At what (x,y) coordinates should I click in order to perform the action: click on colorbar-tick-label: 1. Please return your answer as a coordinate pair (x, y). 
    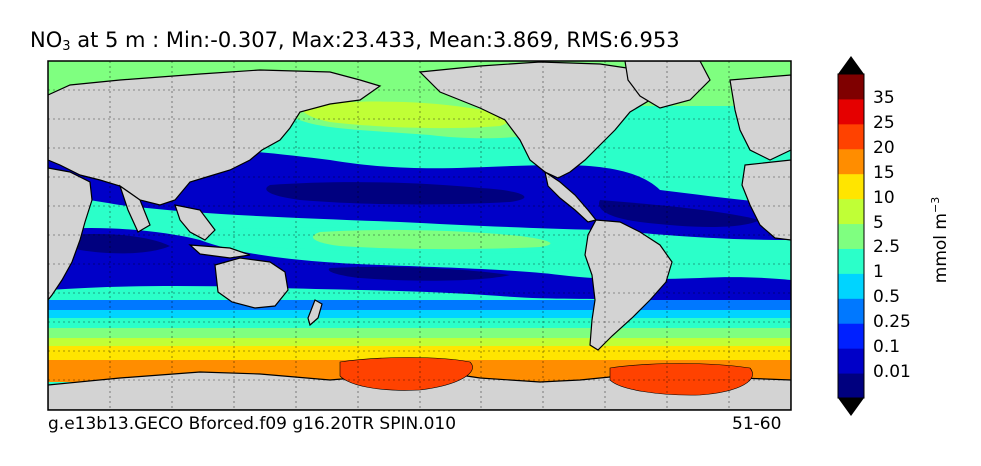
    Looking at the image, I should click on (878, 272).